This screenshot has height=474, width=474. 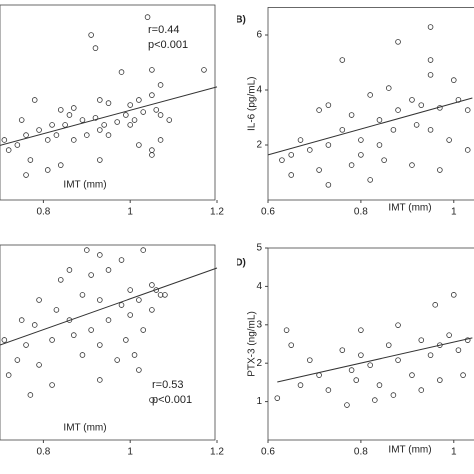 I want to click on annotation: r=0.44, so click(x=164, y=30).